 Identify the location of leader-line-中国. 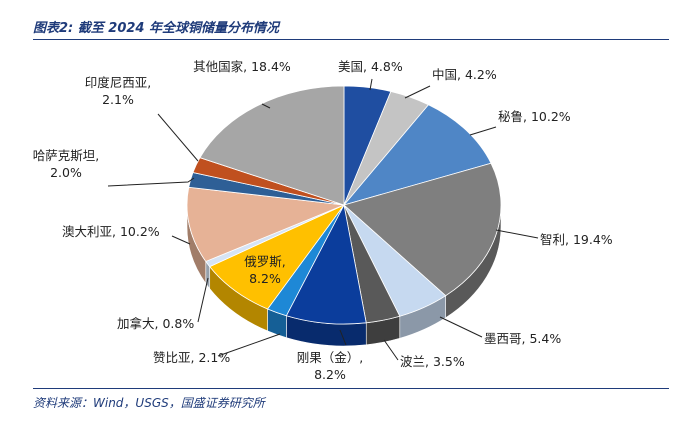
(417, 92).